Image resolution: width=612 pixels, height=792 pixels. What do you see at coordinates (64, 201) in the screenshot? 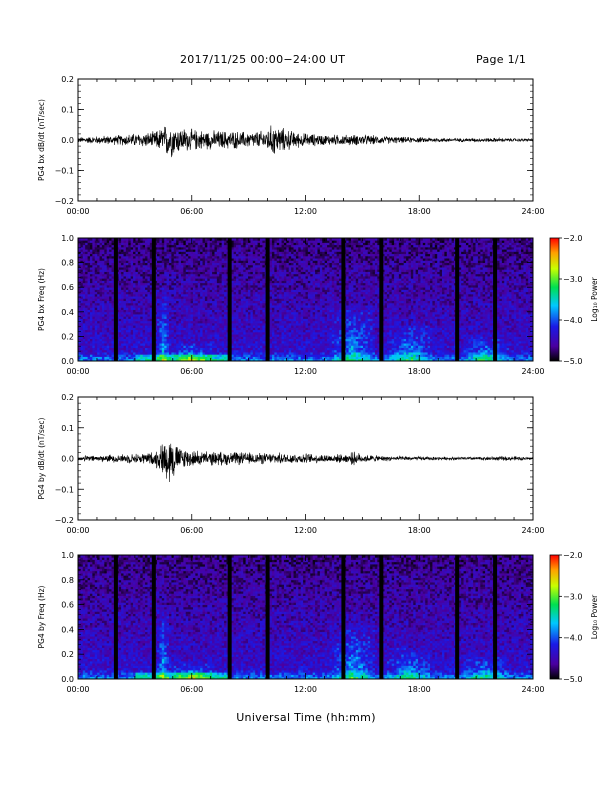
I see `y-tick-label: −0.2` at bounding box center [64, 201].